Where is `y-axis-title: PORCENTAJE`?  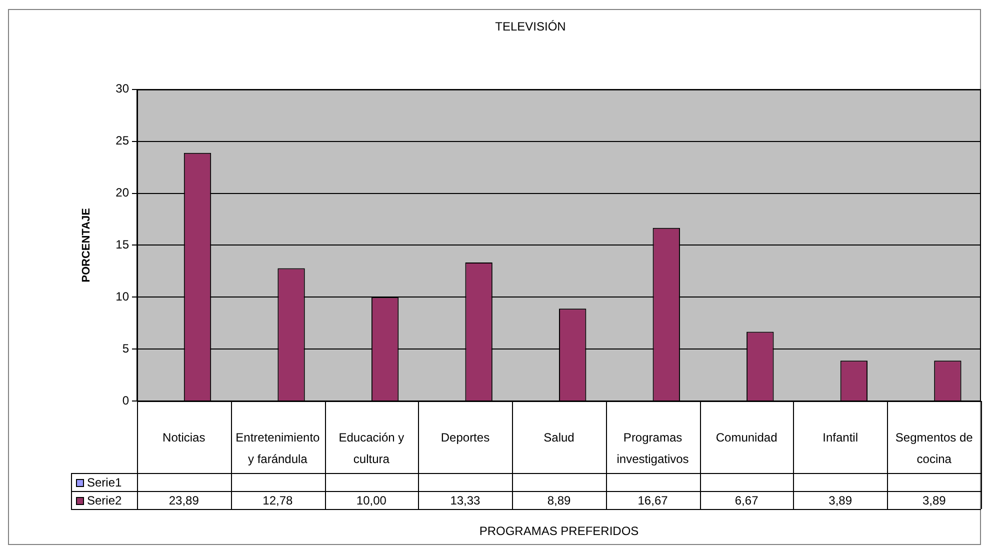 y-axis-title: PORCENTAJE is located at coordinates (86, 245).